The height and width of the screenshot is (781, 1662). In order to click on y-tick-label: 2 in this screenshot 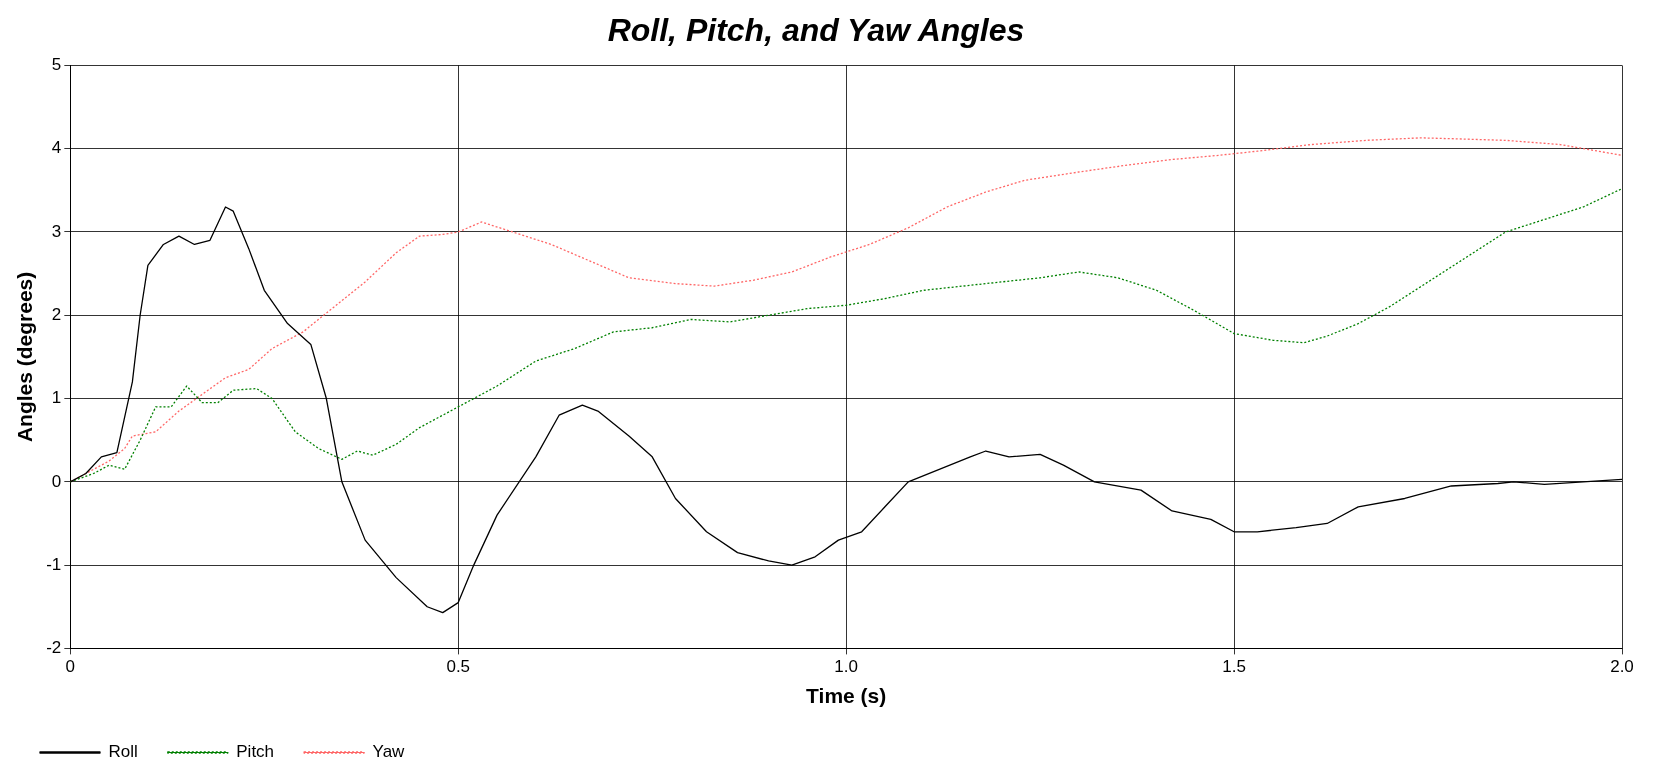, I will do `click(56, 314)`.